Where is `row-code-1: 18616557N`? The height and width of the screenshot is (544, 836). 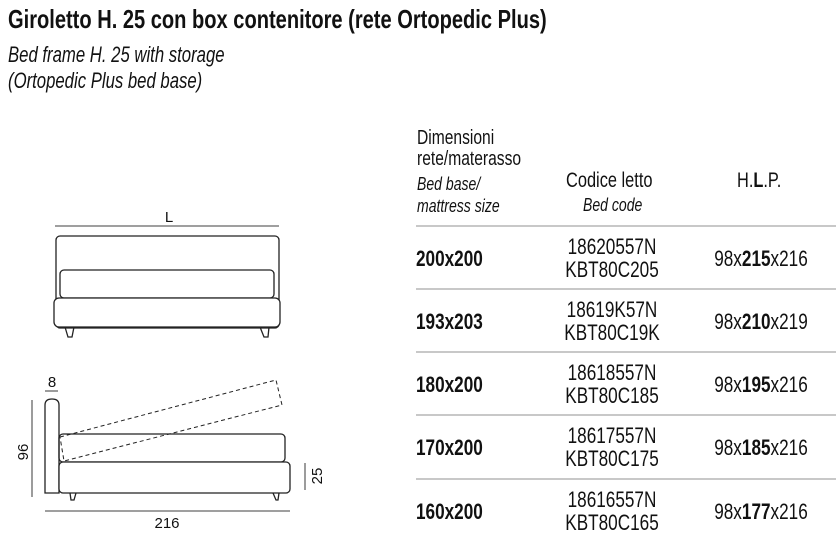
row-code-1: 18616557N is located at coordinates (612, 499).